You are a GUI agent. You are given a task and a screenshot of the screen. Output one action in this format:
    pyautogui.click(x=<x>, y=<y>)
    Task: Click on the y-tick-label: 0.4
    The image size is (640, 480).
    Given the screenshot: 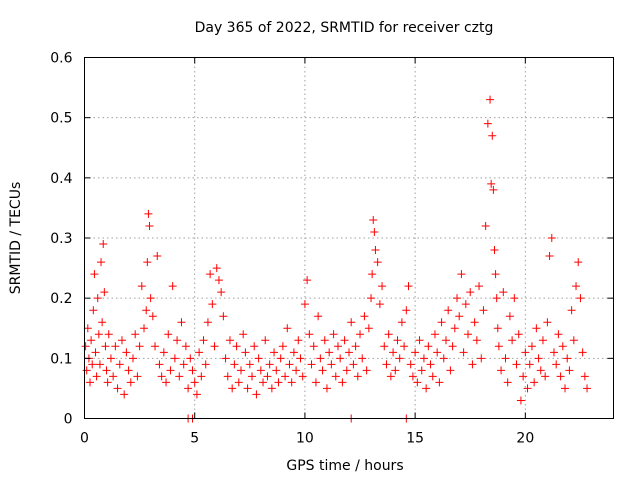 What is the action you would take?
    pyautogui.click(x=61, y=179)
    